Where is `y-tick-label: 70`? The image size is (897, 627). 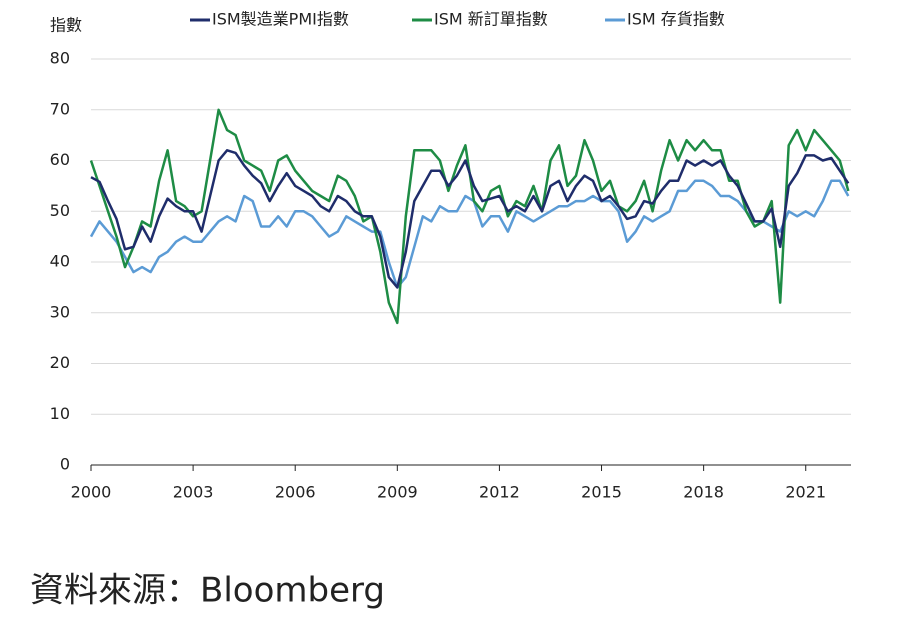
y-tick-label: 70 is located at coordinates (60, 108).